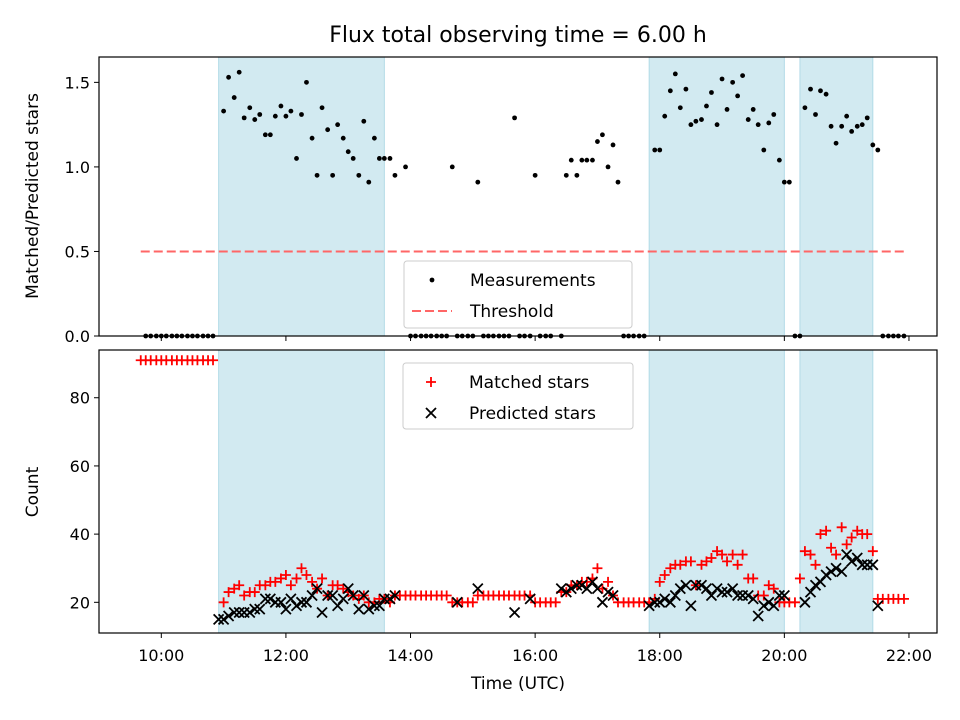  What do you see at coordinates (80, 534) in the screenshot?
I see `bottom-y-tick-label: 40` at bounding box center [80, 534].